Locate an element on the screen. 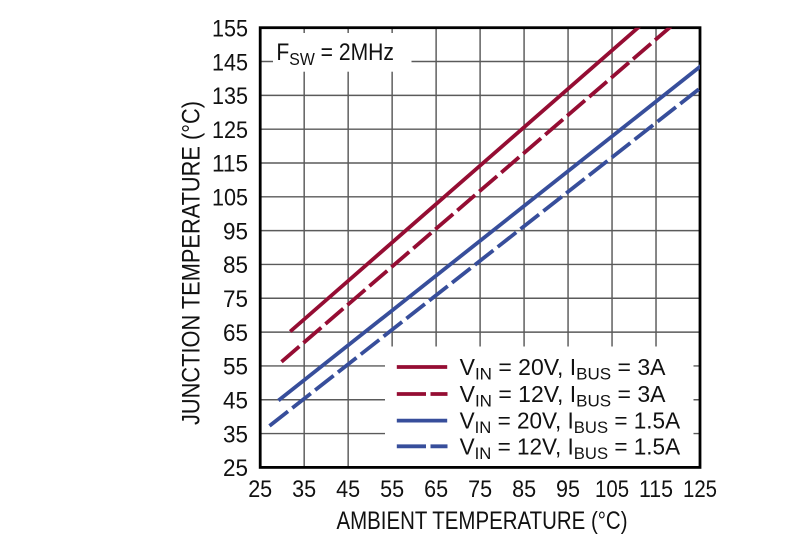 This screenshot has width=791, height=540. svg-text: 155 is located at coordinates (230, 28).